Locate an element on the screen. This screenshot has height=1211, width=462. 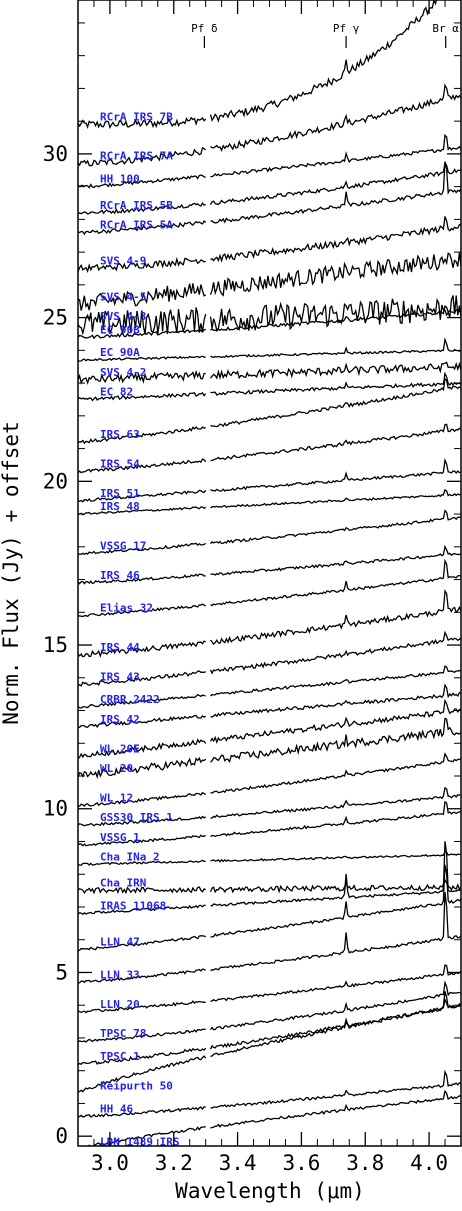
series-label: Cha IRN is located at coordinates (123, 883).